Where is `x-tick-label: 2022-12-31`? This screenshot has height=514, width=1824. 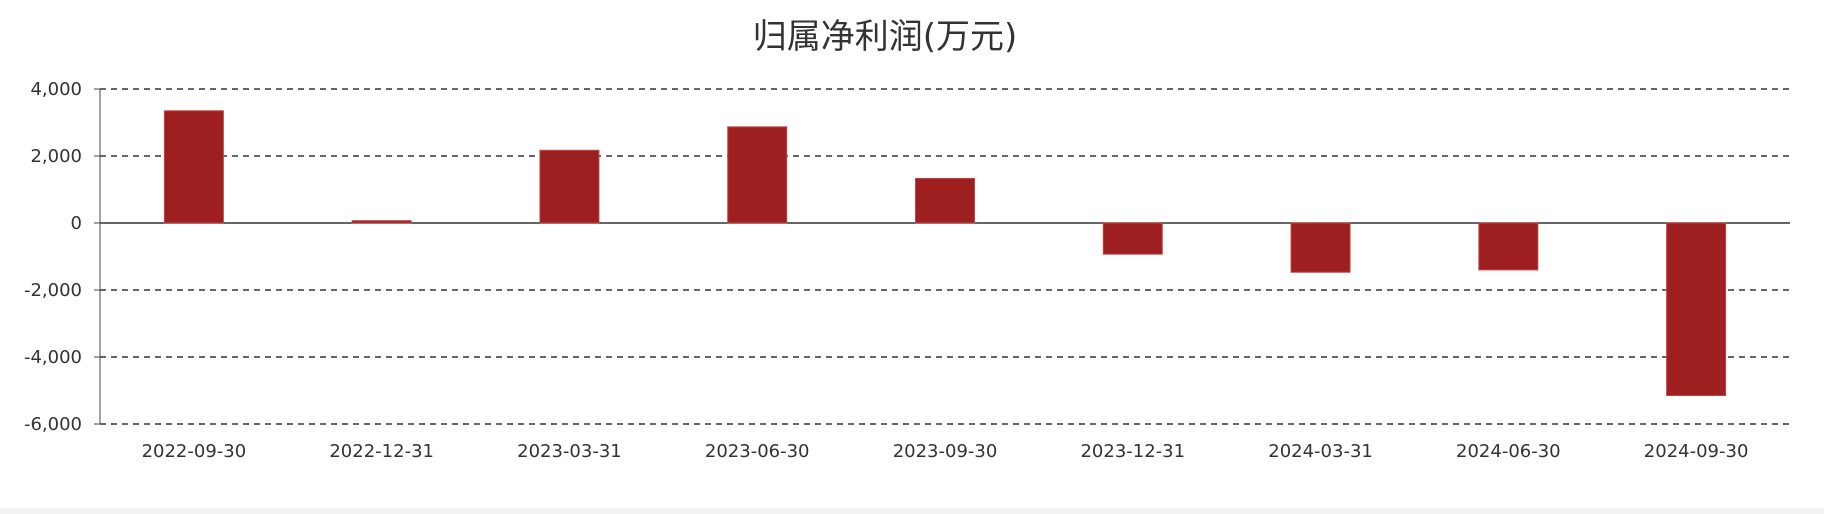 x-tick-label: 2022-12-31 is located at coordinates (381, 451).